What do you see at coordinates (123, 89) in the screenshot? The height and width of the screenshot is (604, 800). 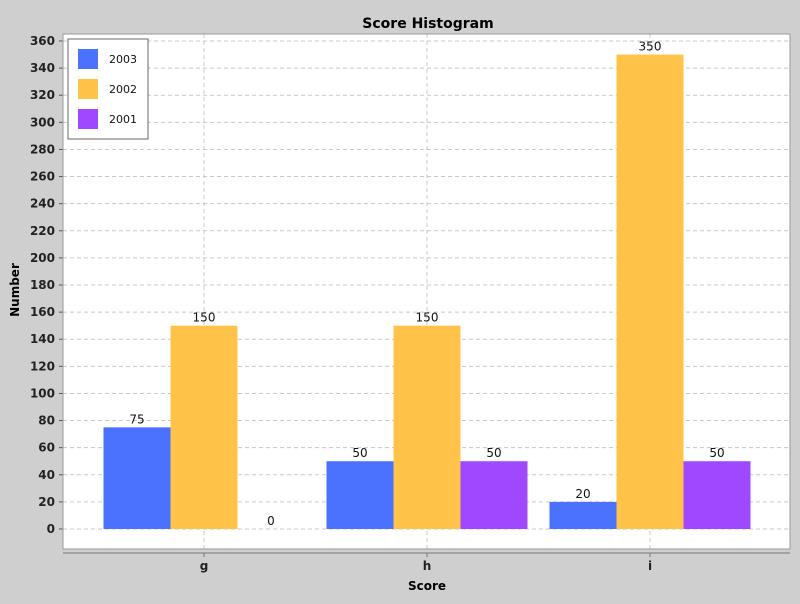 I see `legend-label: 2002` at bounding box center [123, 89].